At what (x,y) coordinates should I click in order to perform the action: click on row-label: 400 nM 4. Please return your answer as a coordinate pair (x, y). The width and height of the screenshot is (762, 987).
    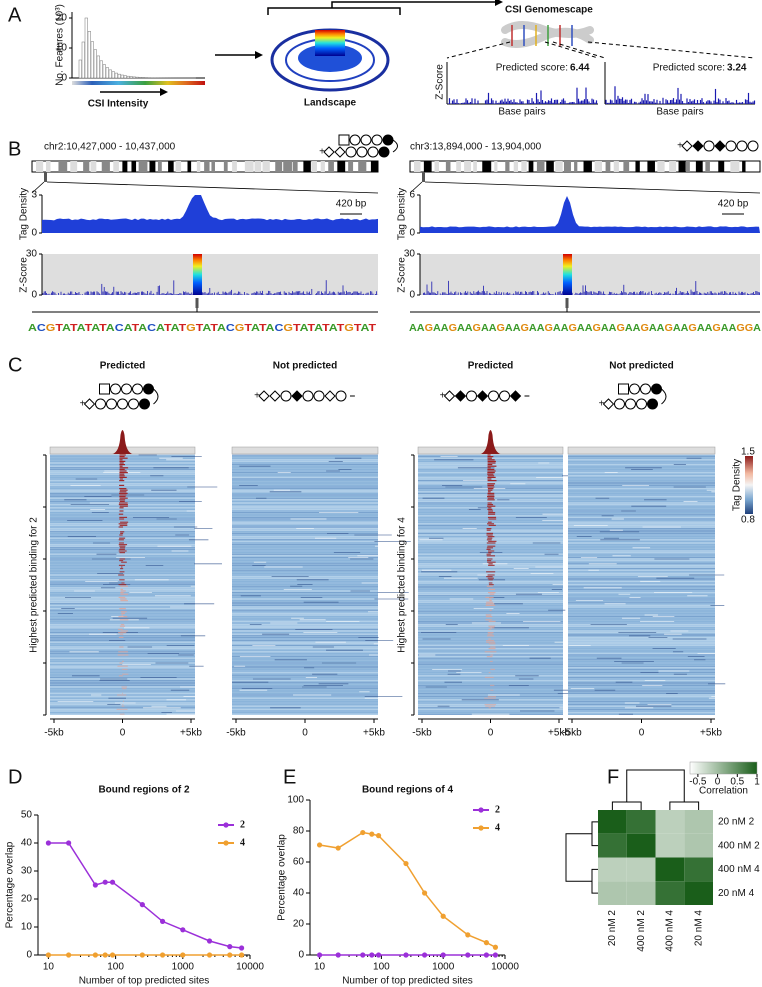
    Looking at the image, I should click on (739, 869).